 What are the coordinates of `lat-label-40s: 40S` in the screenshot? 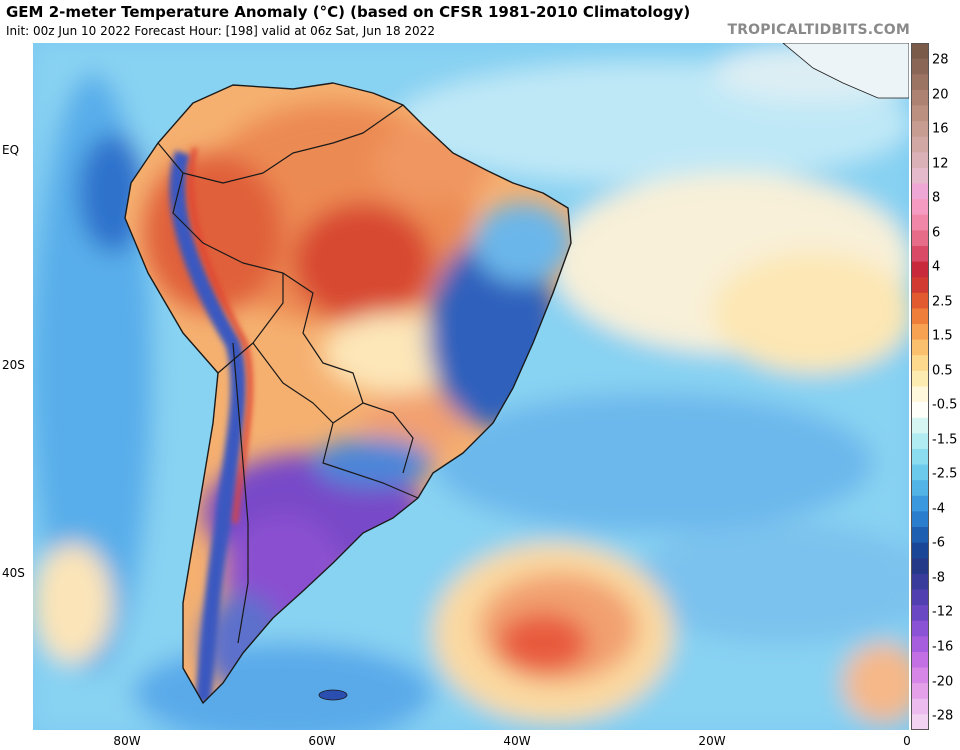 It's located at (13, 573).